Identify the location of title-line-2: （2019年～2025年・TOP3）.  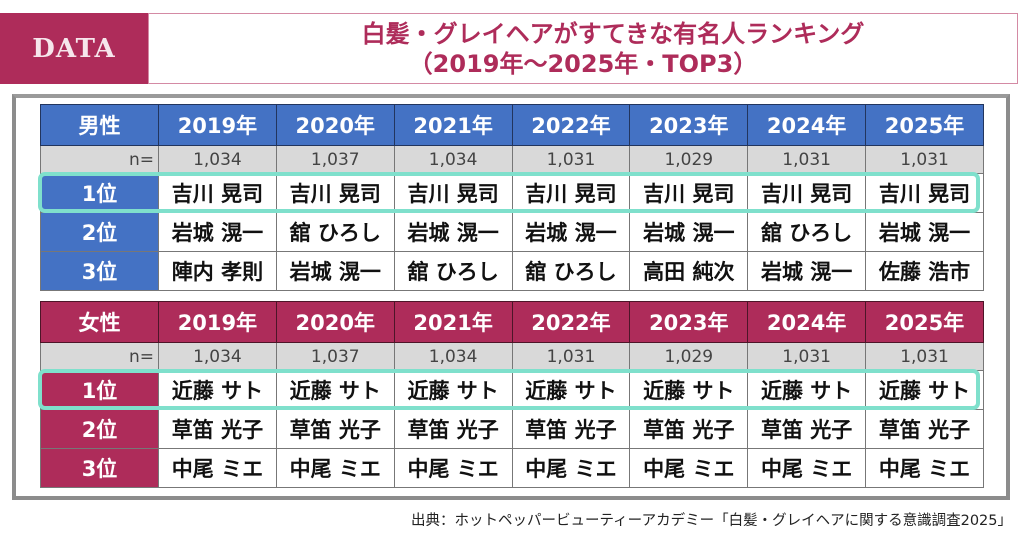
(583, 63).